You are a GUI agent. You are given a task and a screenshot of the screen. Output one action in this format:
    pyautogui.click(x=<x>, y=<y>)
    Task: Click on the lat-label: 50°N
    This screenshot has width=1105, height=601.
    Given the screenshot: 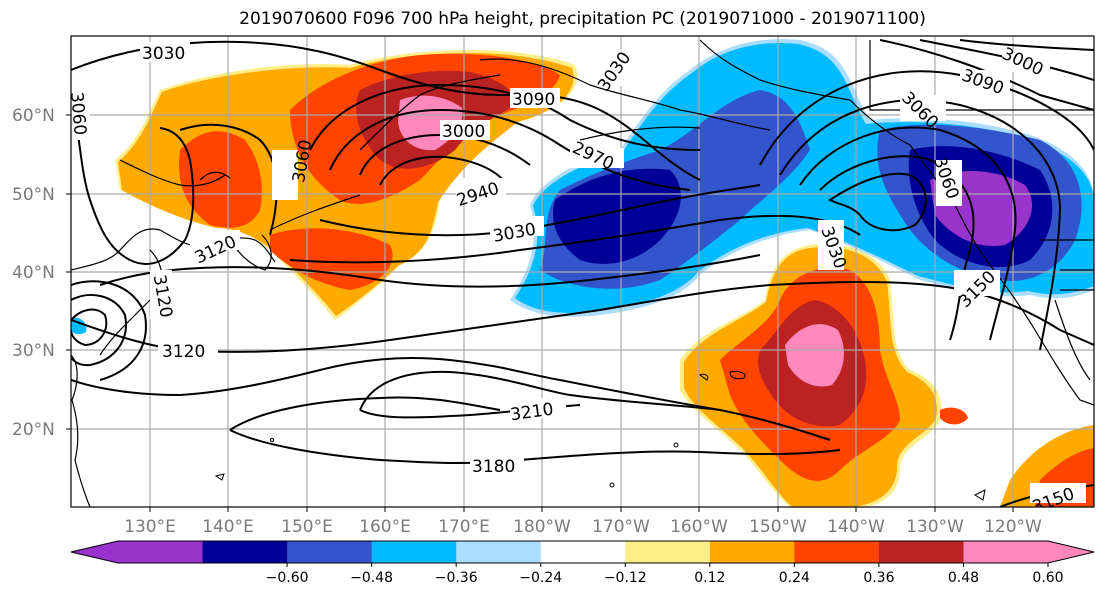 What is the action you would take?
    pyautogui.click(x=33, y=195)
    